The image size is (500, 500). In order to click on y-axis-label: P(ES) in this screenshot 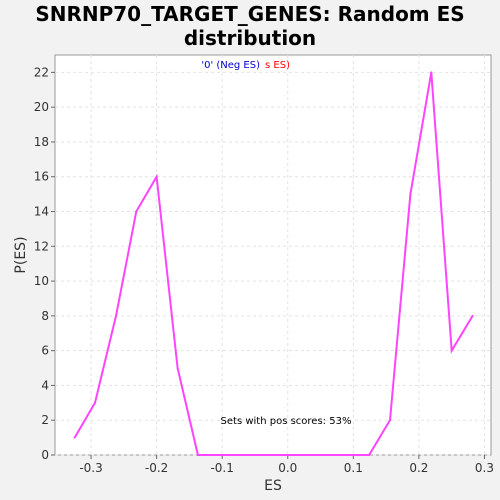, I will do `click(21, 254)`.